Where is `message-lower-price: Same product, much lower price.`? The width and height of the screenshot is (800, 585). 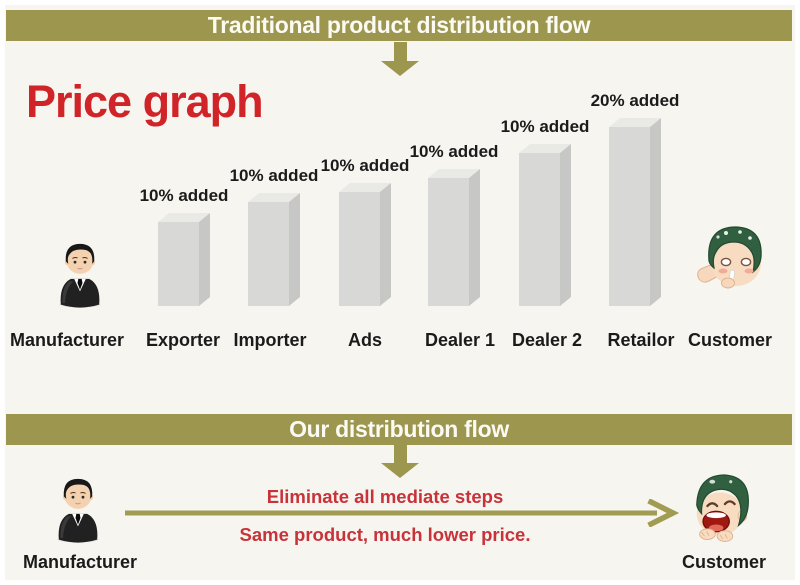
message-lower-price: Same product, much lower price. is located at coordinates (385, 534).